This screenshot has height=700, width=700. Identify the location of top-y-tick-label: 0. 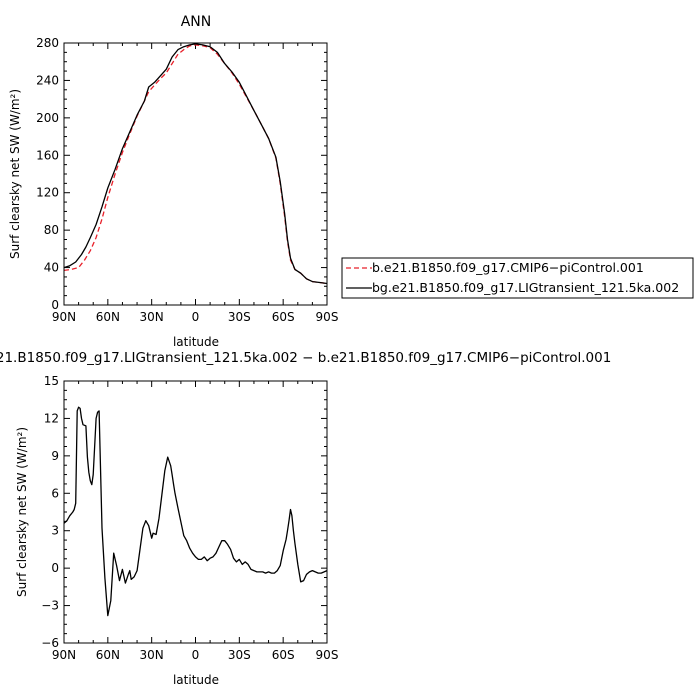
(55, 305).